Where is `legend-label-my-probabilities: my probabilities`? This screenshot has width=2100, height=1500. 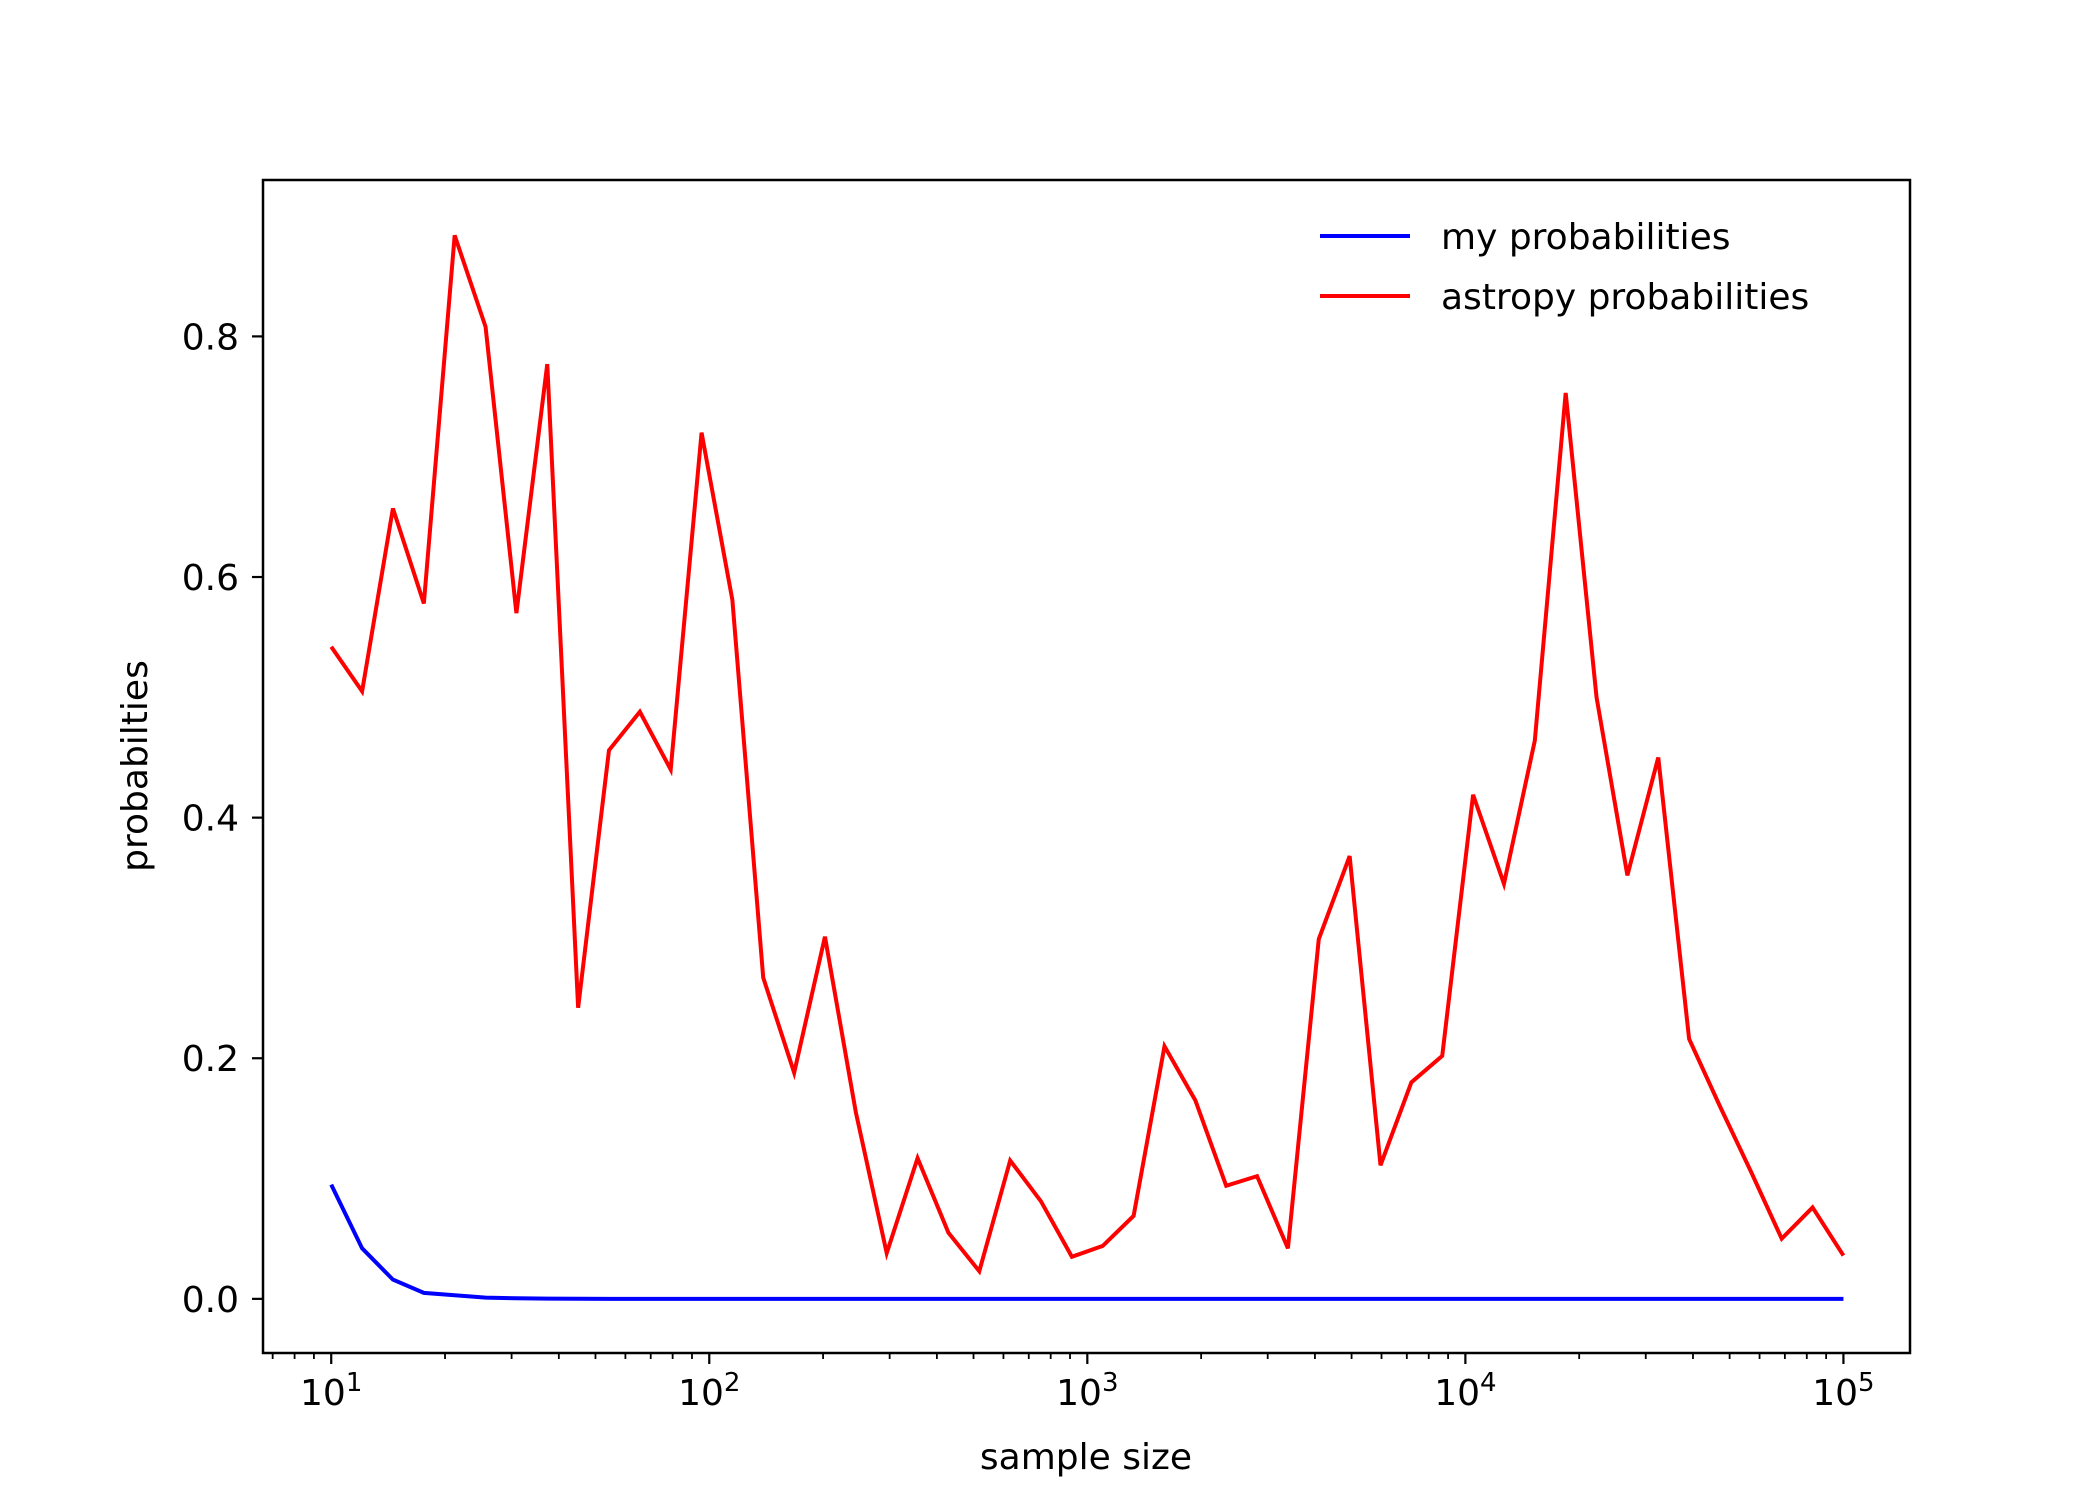 legend-label-my-probabilities: my probabilities is located at coordinates (1586, 237).